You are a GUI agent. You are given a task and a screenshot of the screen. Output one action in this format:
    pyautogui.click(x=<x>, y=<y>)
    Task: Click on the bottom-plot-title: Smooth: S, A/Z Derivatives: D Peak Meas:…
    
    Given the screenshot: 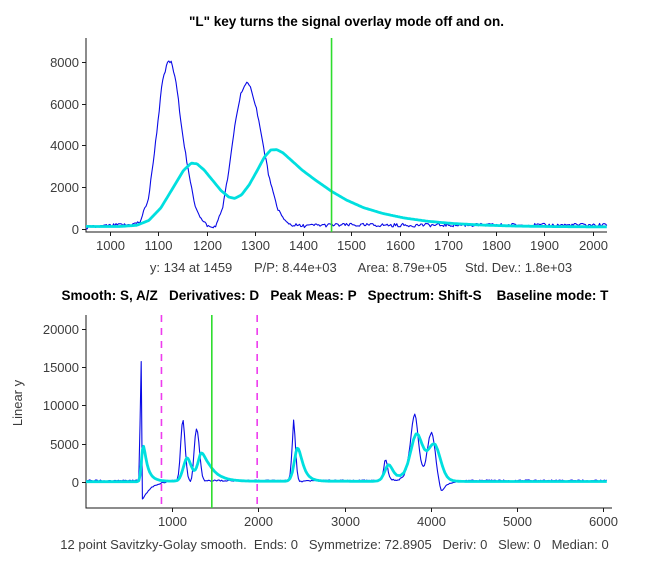 What is the action you would take?
    pyautogui.click(x=335, y=295)
    